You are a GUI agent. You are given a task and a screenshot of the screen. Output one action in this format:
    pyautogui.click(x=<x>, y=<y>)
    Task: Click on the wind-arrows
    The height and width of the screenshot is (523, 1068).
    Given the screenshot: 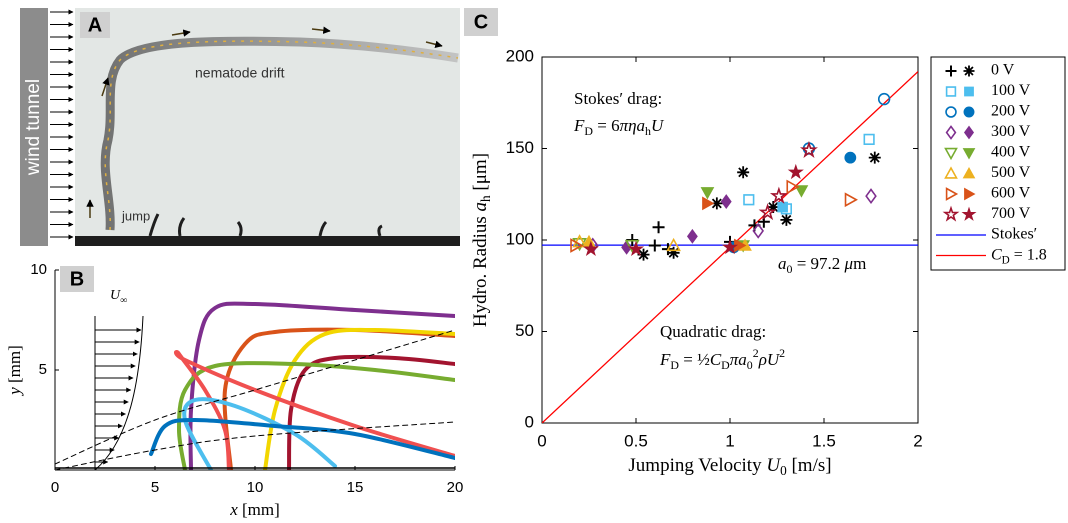 What is the action you would take?
    pyautogui.click(x=62, y=124)
    